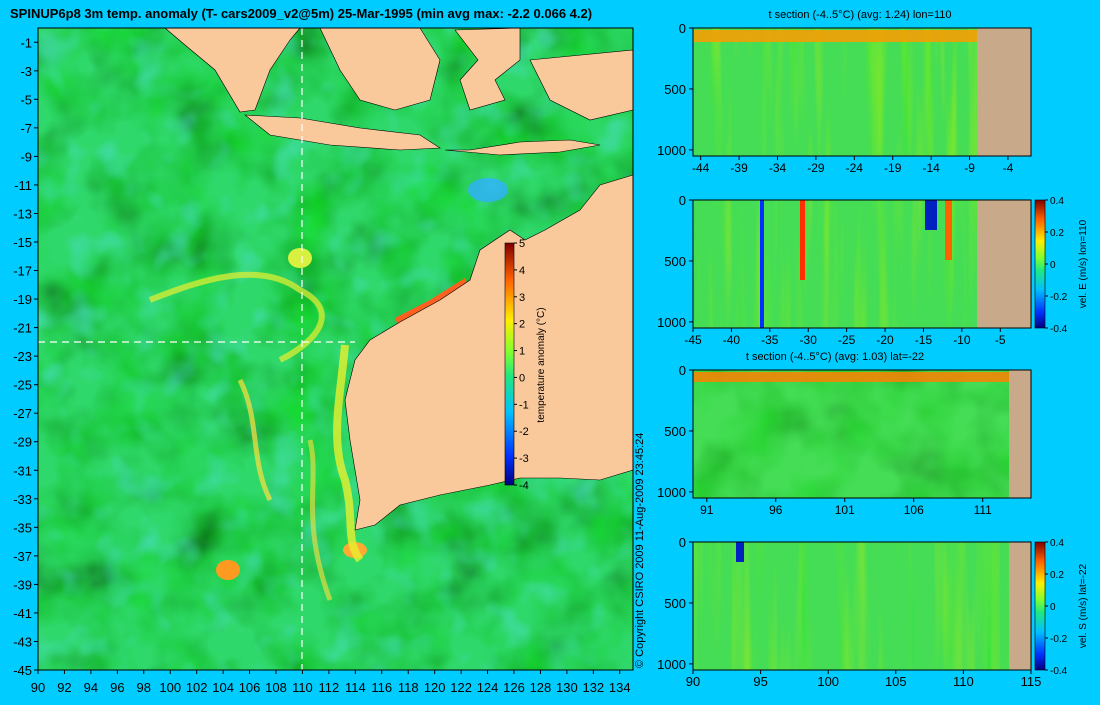 This screenshot has width=1100, height=705. I want to click on main-colorbar: 5 4 3 2 1 0 -1 -2 -3 -4 temperature anomaly (°C), so click(525, 365).